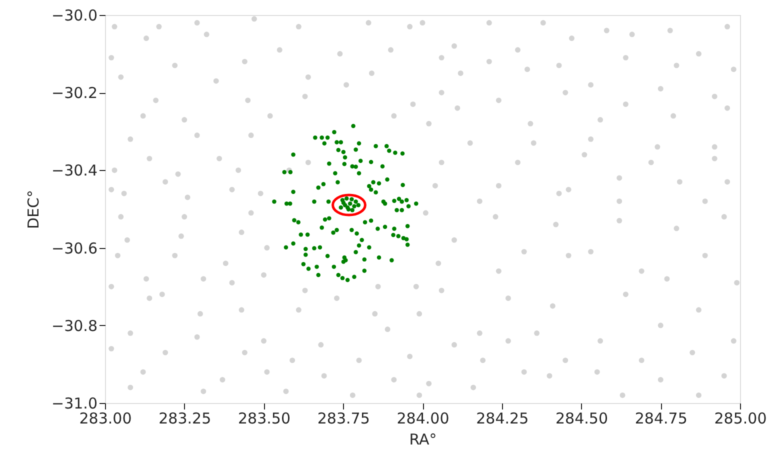 The height and width of the screenshot is (454, 773). I want to click on y-tick-label: −30.2, so click(75, 93).